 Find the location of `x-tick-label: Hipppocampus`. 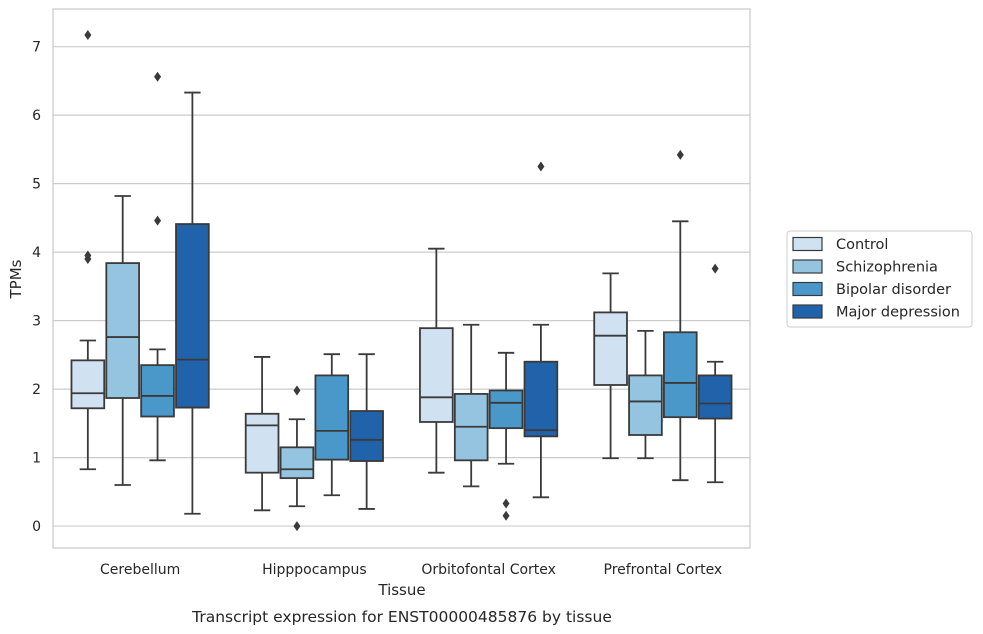

x-tick-label: Hipppocampus is located at coordinates (314, 570).